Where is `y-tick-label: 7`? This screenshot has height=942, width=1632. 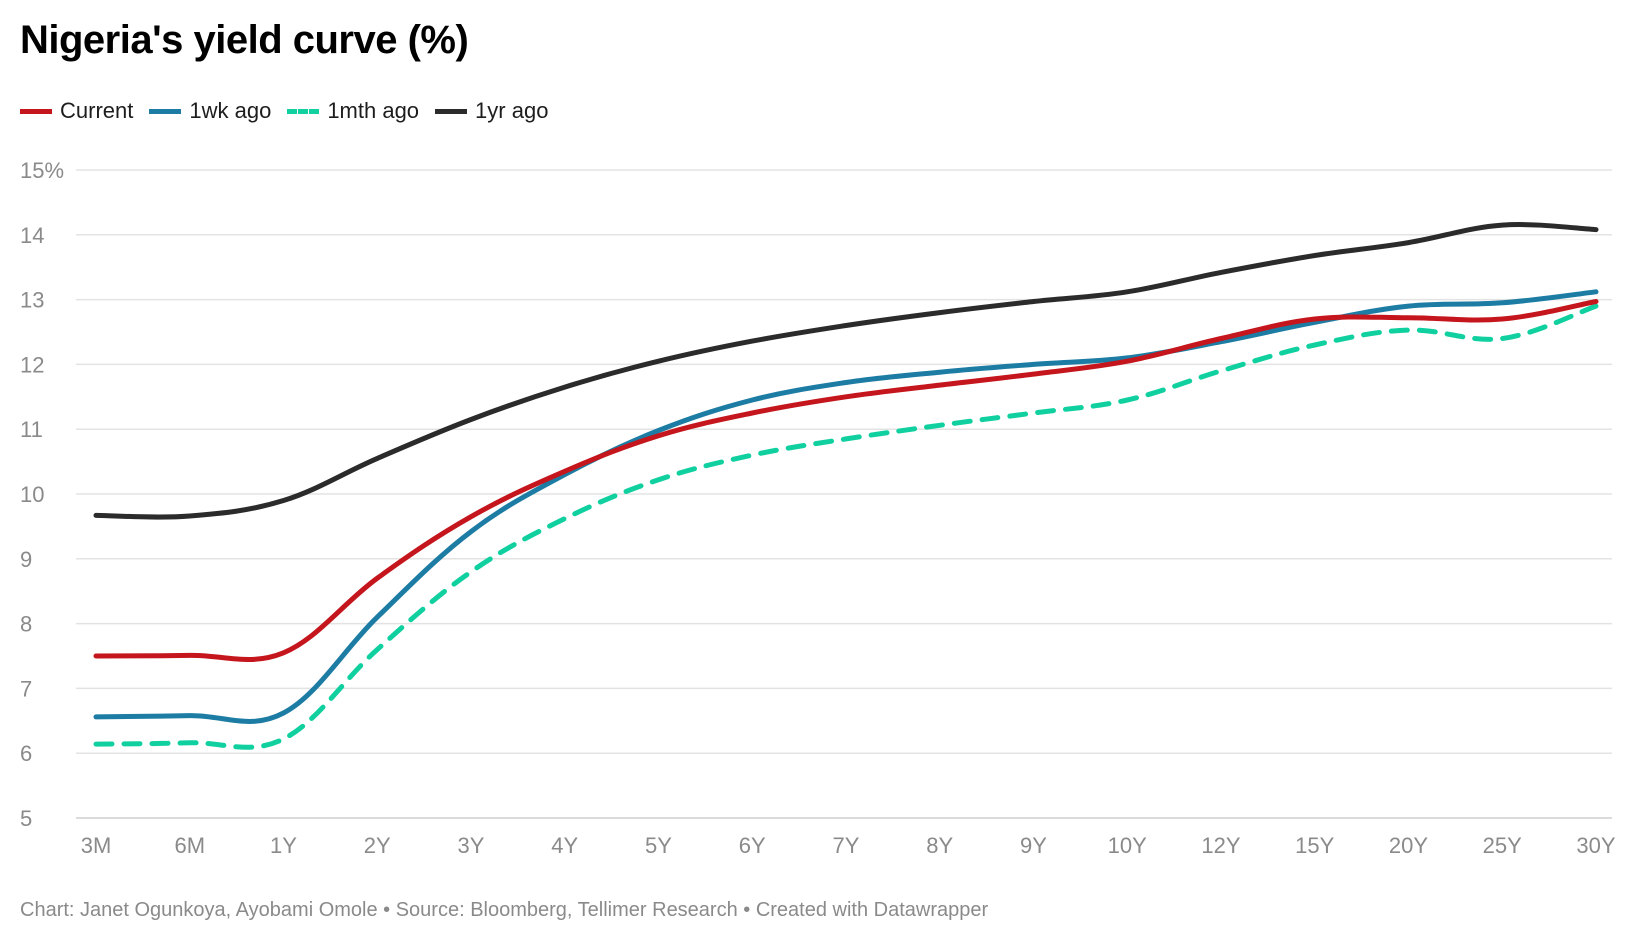 y-tick-label: 7 is located at coordinates (26, 688).